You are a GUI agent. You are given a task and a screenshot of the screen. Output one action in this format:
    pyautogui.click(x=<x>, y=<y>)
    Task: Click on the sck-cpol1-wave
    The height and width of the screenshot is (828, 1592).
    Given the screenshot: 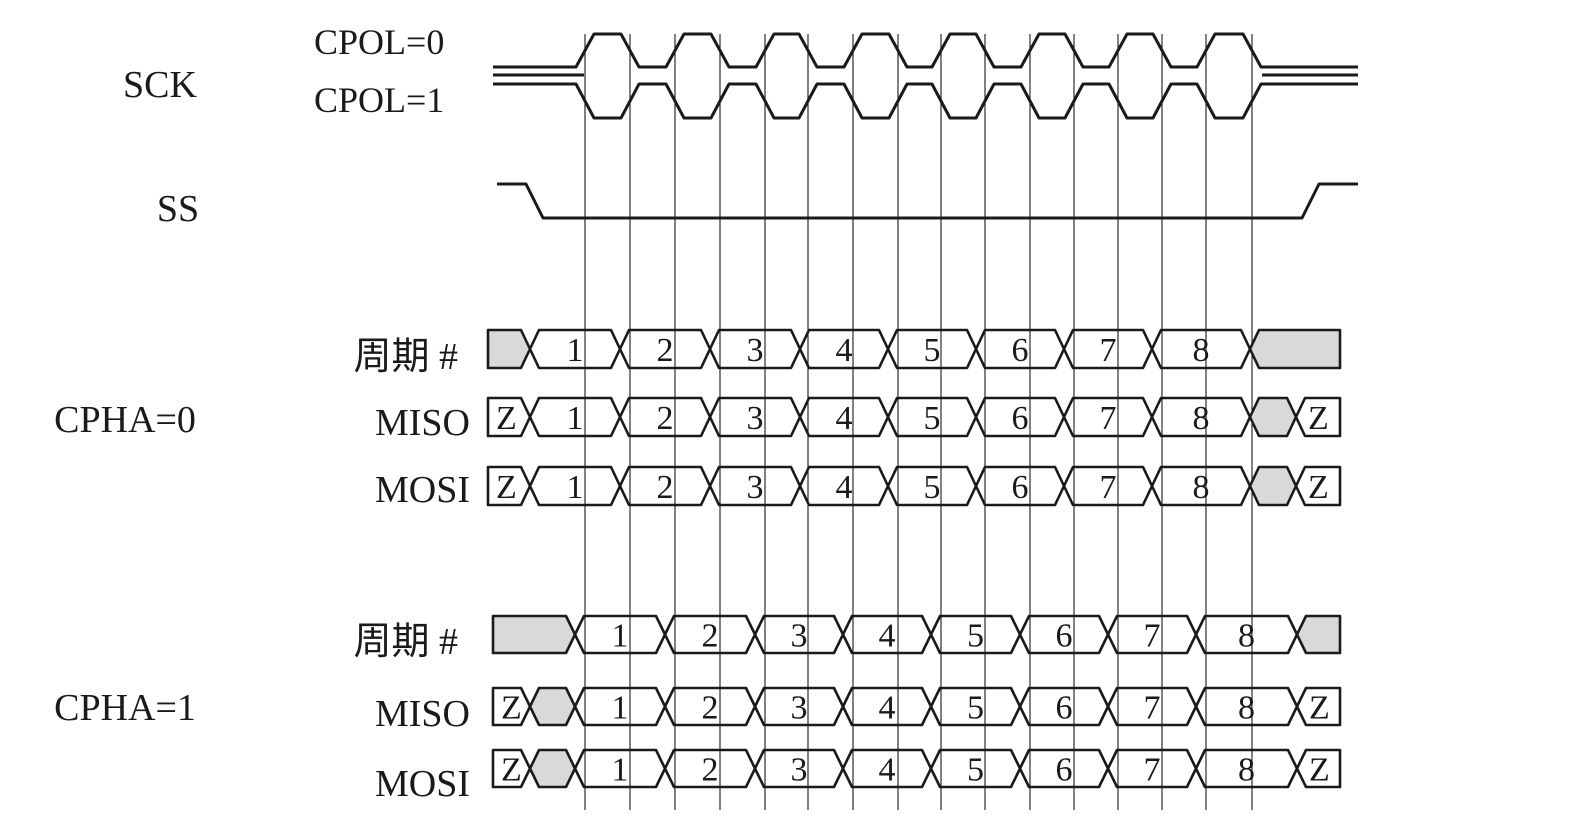 What is the action you would take?
    pyautogui.click(x=925, y=101)
    